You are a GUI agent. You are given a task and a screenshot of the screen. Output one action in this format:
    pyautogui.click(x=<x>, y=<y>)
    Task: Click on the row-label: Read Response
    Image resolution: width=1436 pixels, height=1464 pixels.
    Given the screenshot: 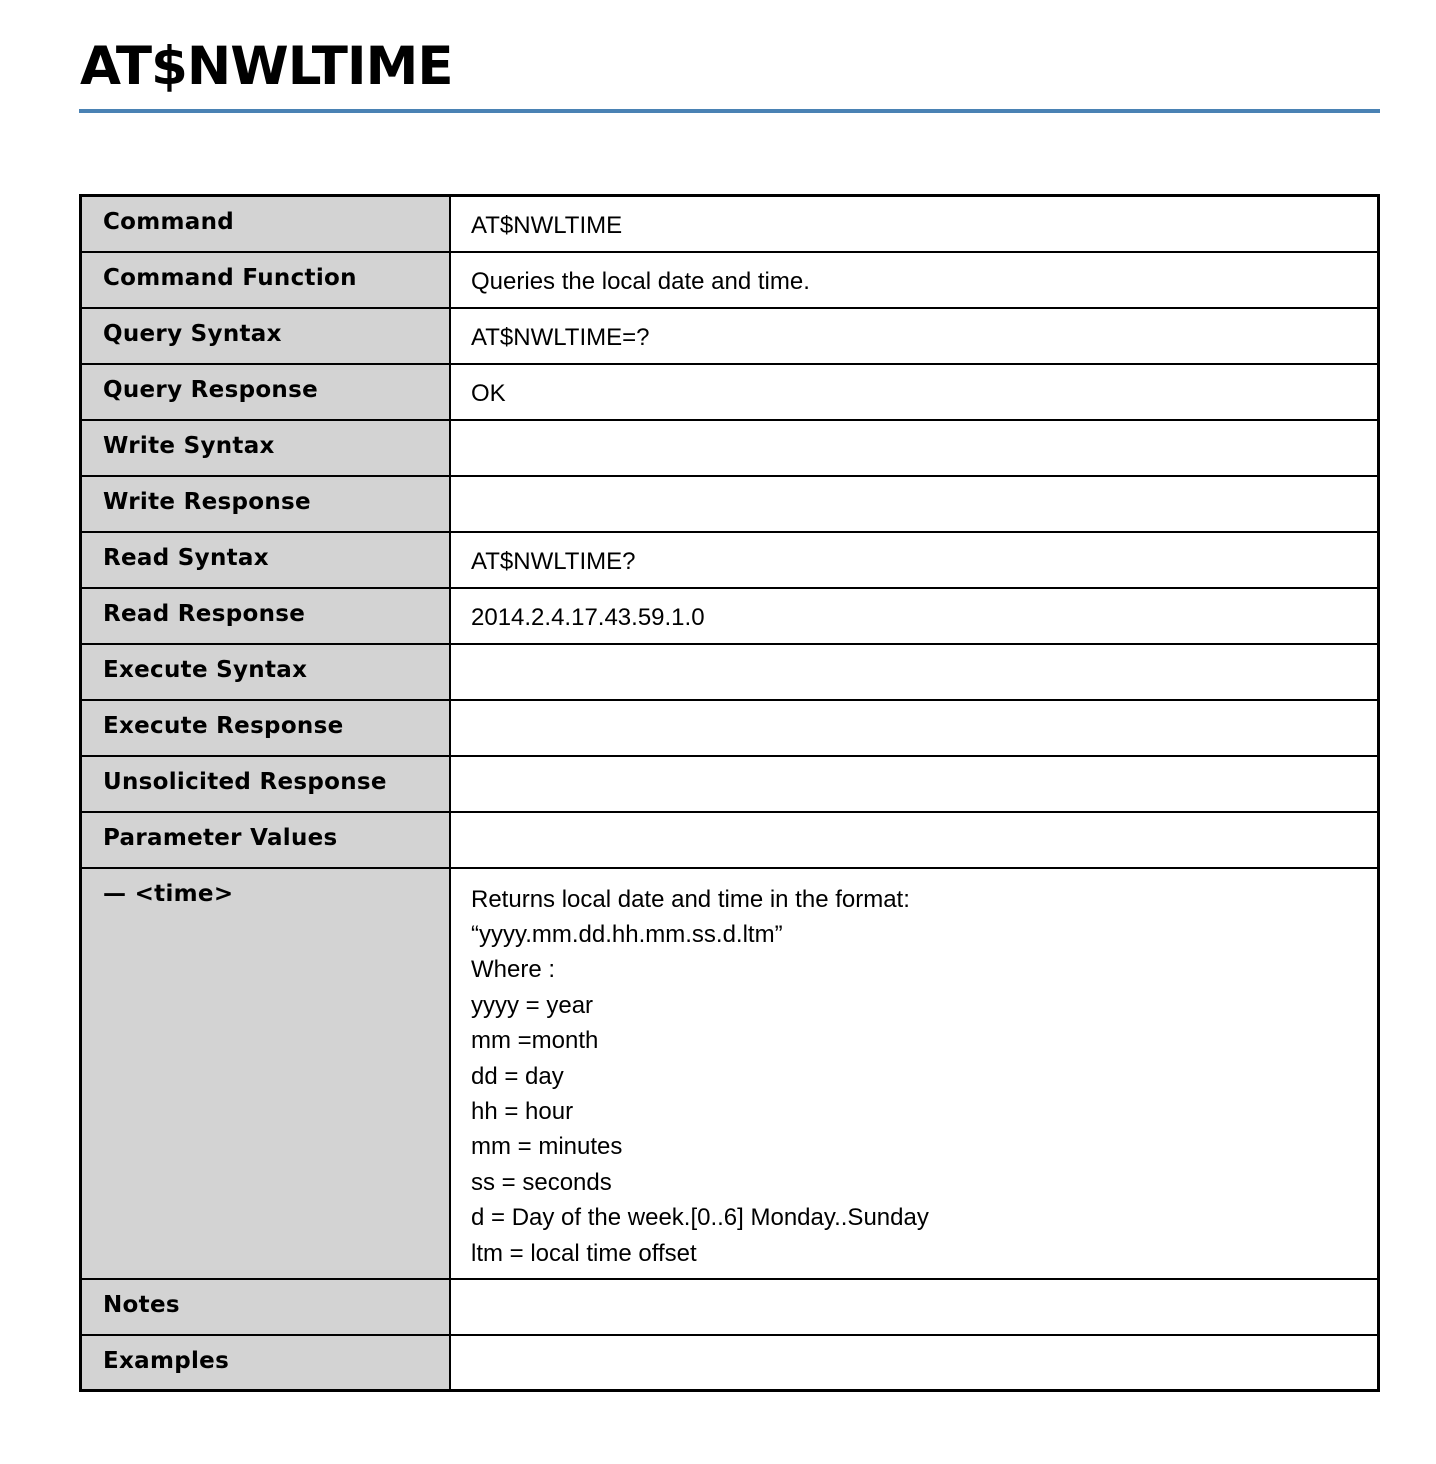 What is the action you would take?
    pyautogui.click(x=265, y=615)
    